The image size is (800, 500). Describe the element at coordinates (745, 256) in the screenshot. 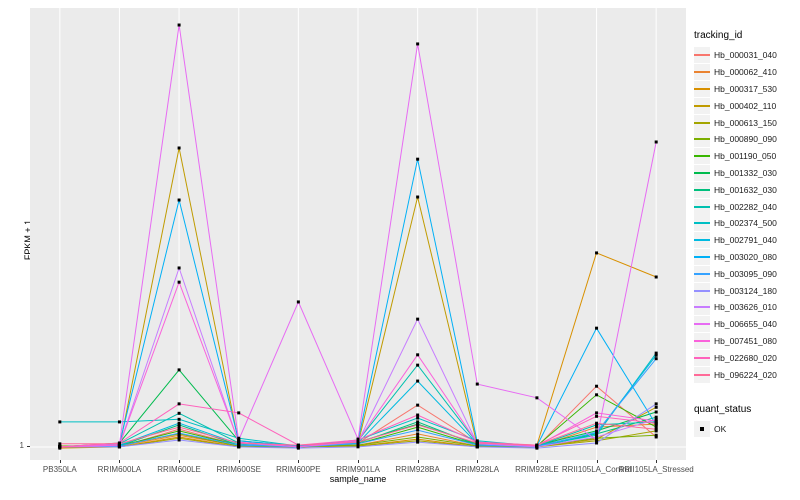

I see `legend-label: Hb_003020_080` at that location.